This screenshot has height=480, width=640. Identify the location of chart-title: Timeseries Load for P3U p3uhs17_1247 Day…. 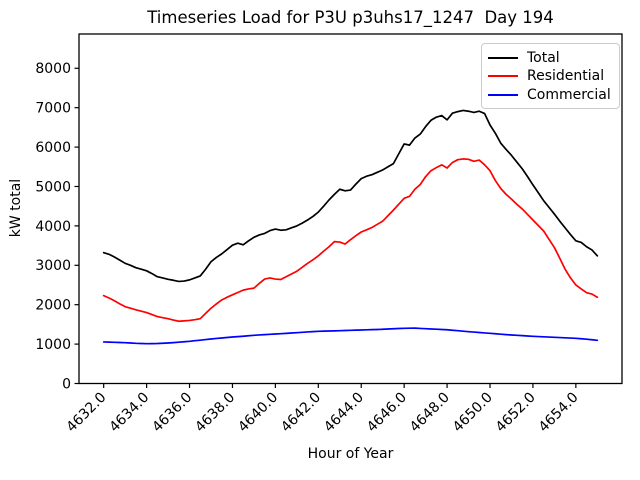
(350, 17).